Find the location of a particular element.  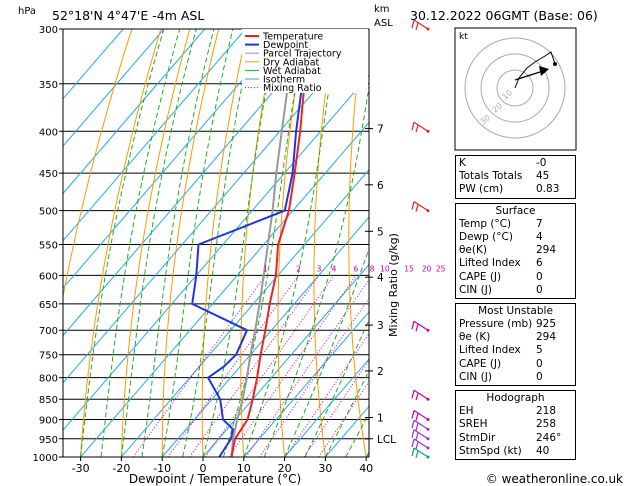

surface-label: Lifted Index is located at coordinates (490, 263).